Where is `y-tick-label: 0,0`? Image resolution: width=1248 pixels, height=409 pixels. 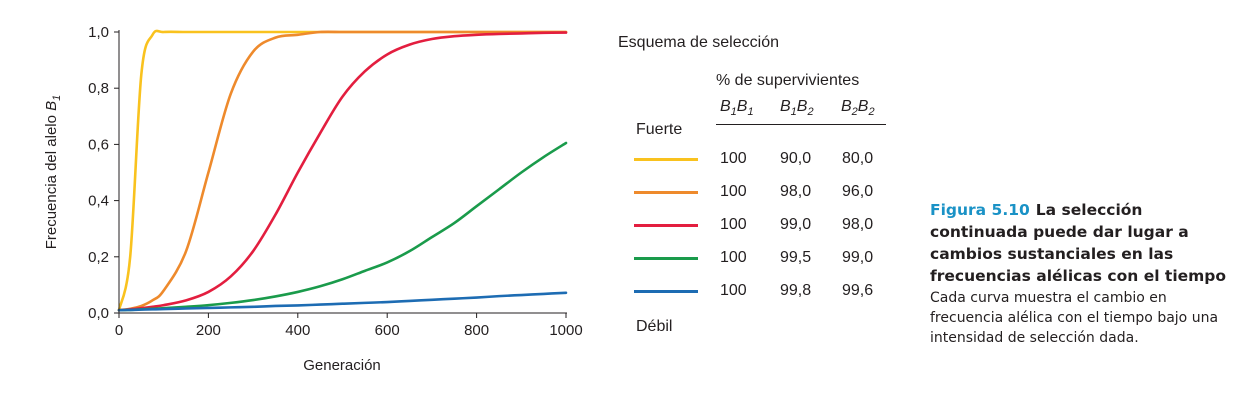 y-tick-label: 0,0 is located at coordinates (98, 313).